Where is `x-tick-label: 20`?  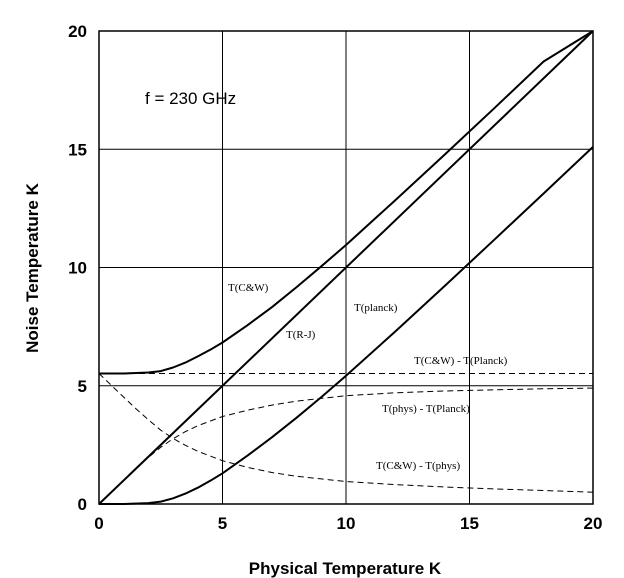
x-tick-label: 20 is located at coordinates (593, 523).